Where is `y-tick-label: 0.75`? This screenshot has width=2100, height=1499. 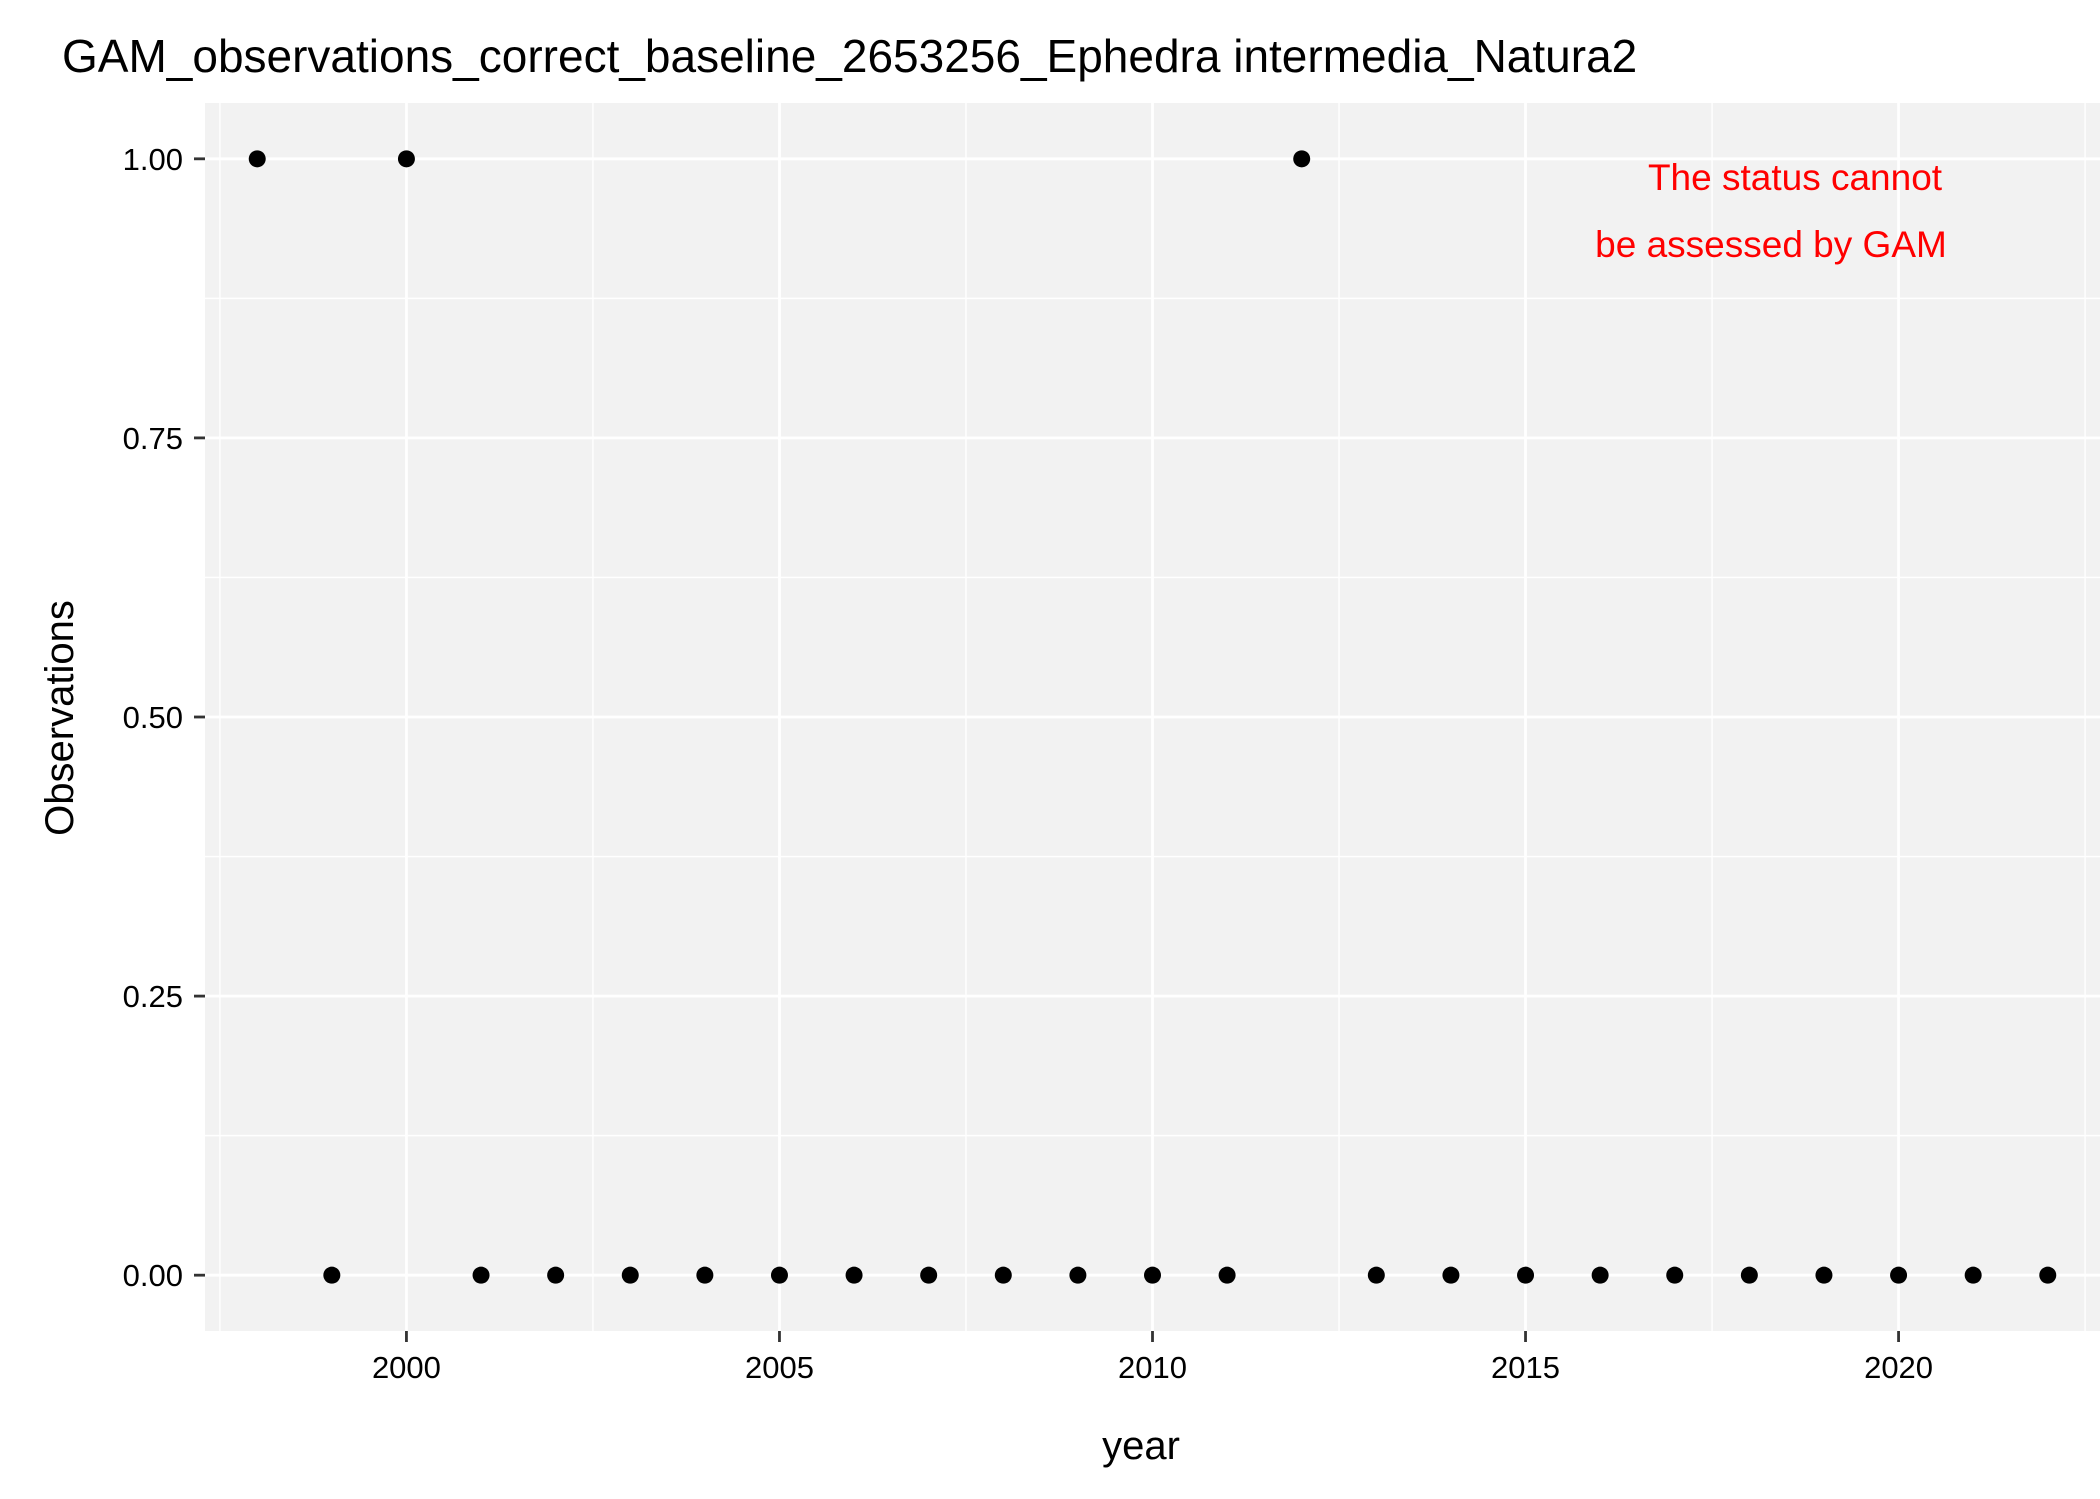
y-tick-label: 0.75 is located at coordinates (153, 438).